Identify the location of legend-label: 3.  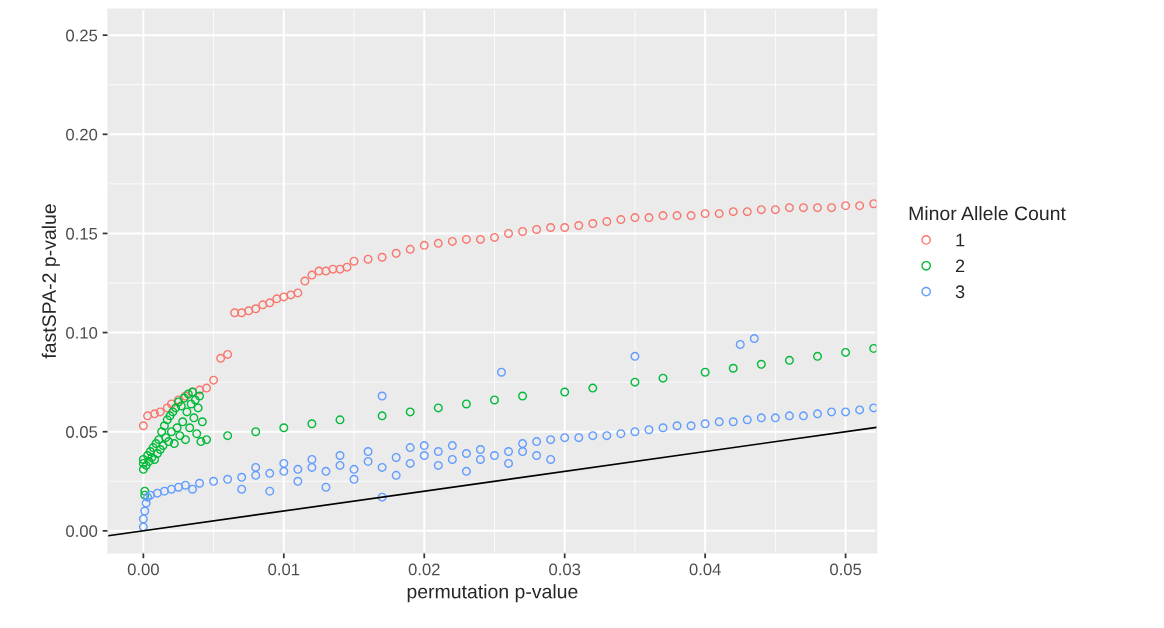
(960, 292).